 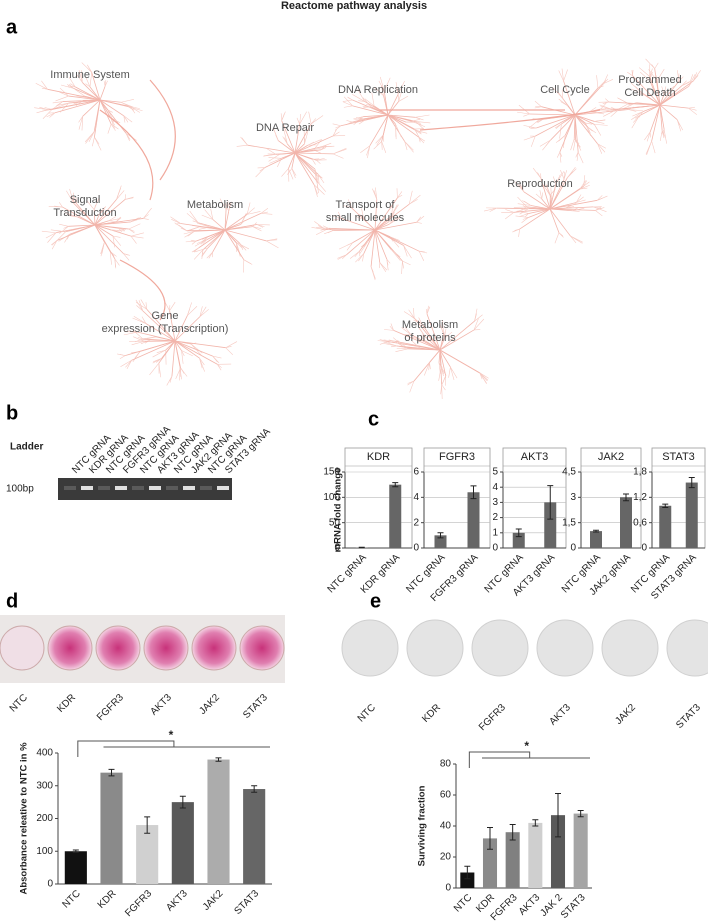 What do you see at coordinates (550, 525) in the screenshot?
I see `bar` at bounding box center [550, 525].